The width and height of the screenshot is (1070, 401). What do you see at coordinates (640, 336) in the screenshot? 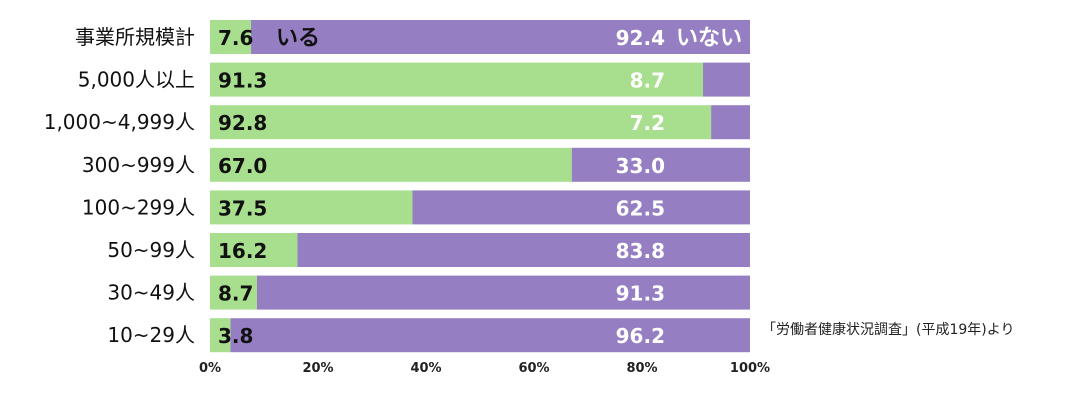
I see `value-label-inai-7: 96.2` at bounding box center [640, 336].